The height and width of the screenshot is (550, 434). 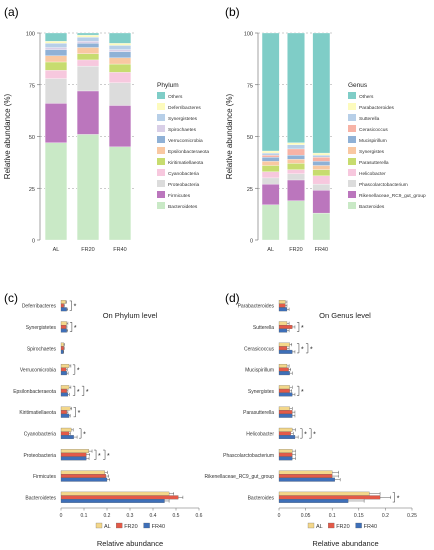 I want to click on legend-label-sutterella: Sutterella, so click(x=369, y=119).